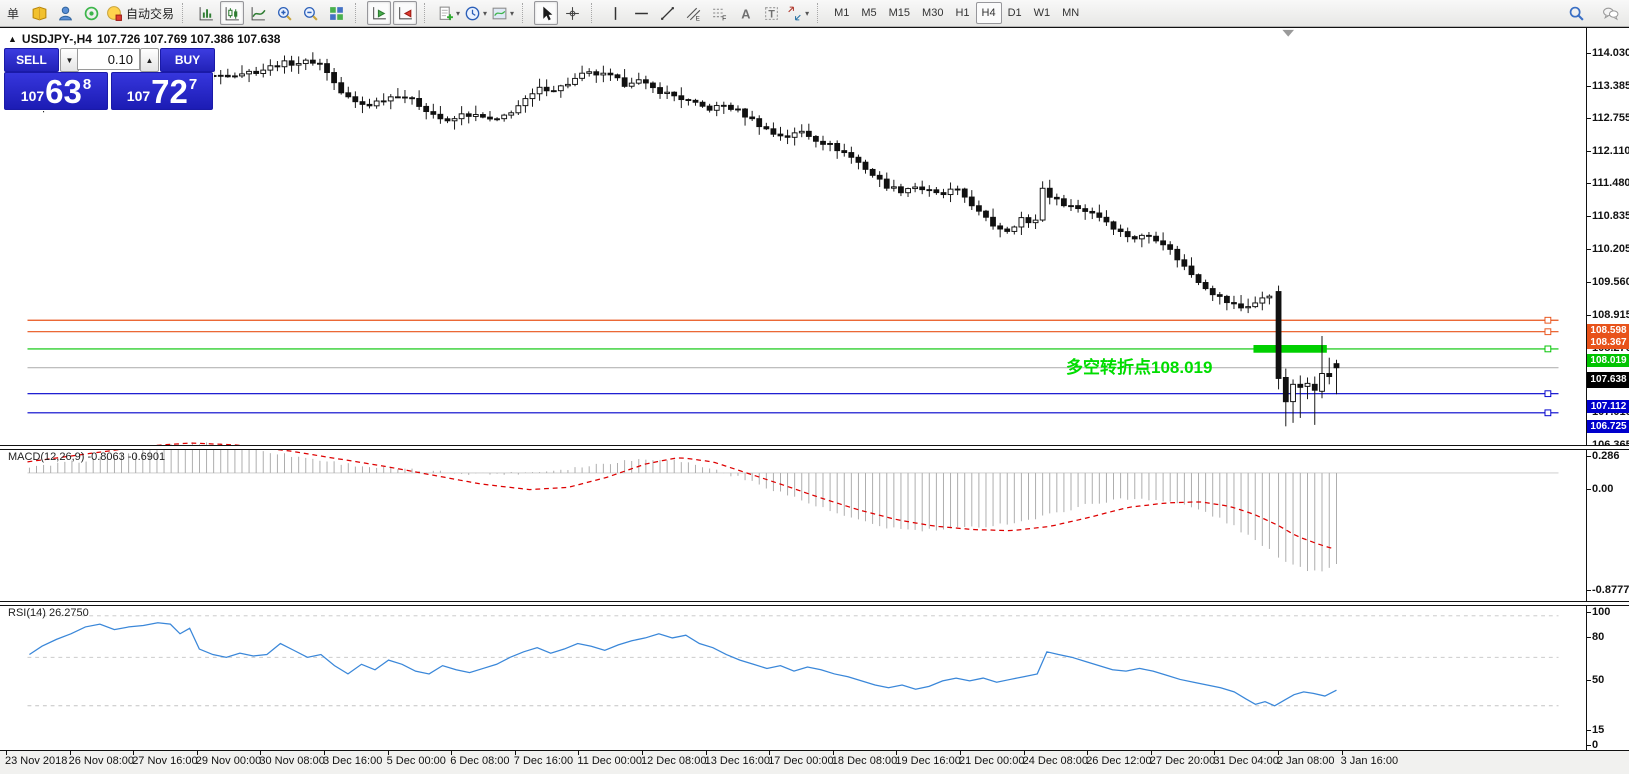 This screenshot has width=1629, height=774. Describe the element at coordinates (697, 18) in the screenshot. I see `svg-text: E` at that location.